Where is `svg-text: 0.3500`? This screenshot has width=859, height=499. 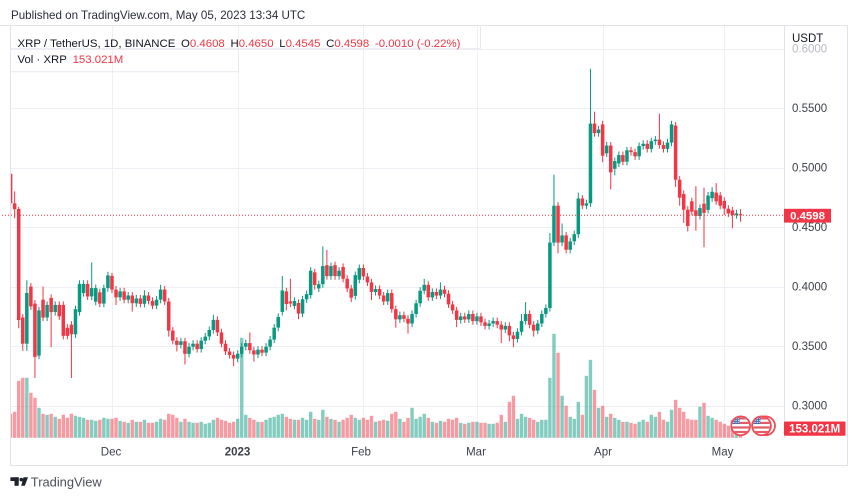
svg-text: 0.3500 is located at coordinates (809, 347).